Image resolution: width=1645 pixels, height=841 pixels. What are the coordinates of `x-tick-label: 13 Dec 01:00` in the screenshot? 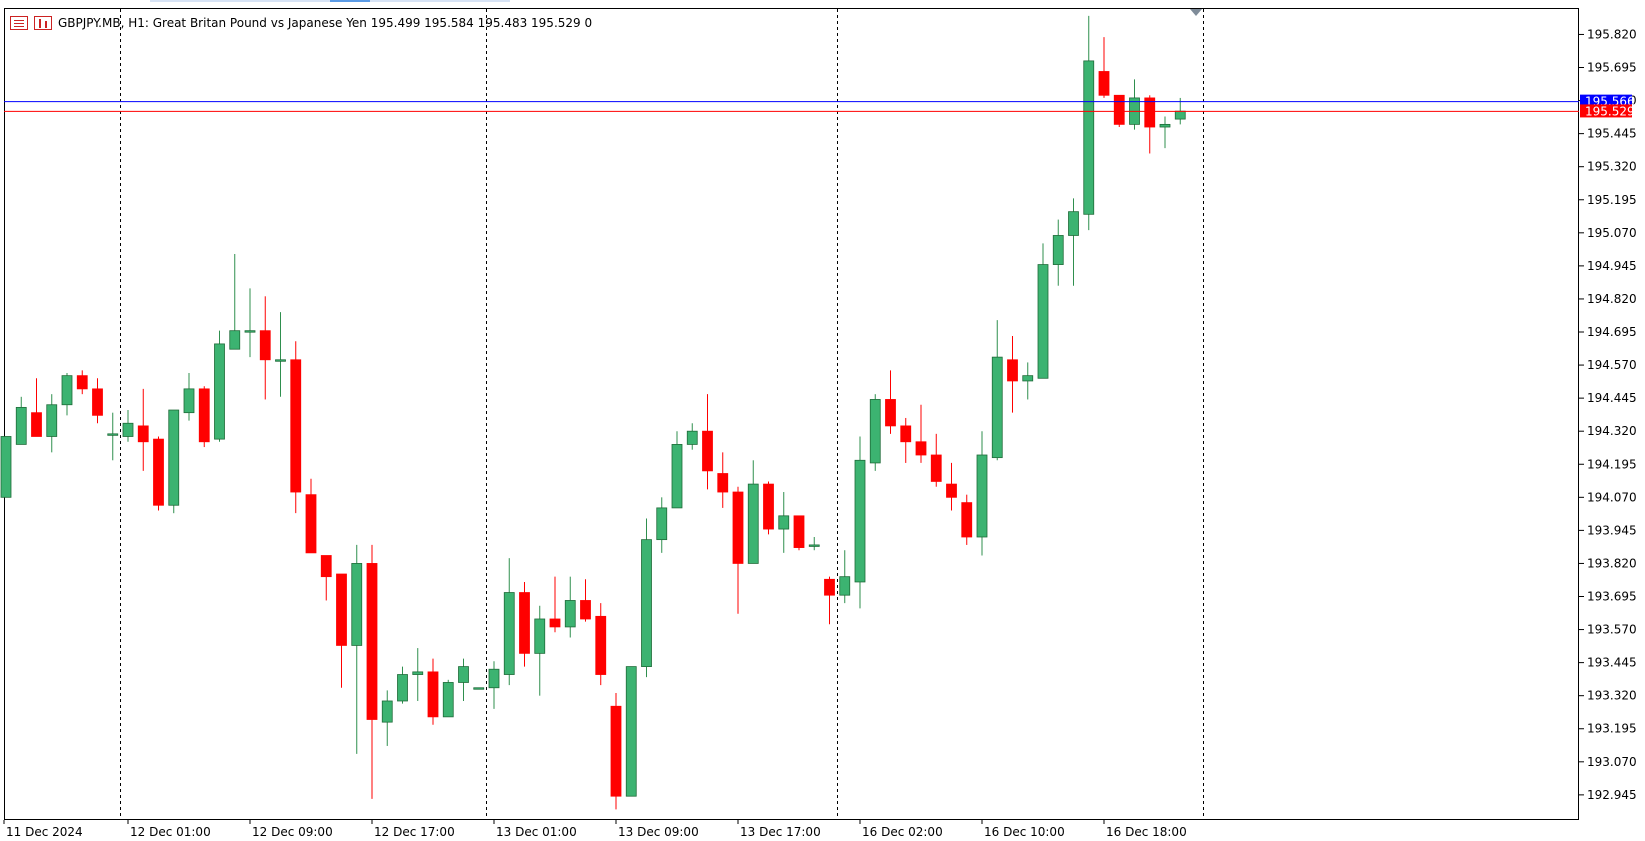 It's located at (536, 832).